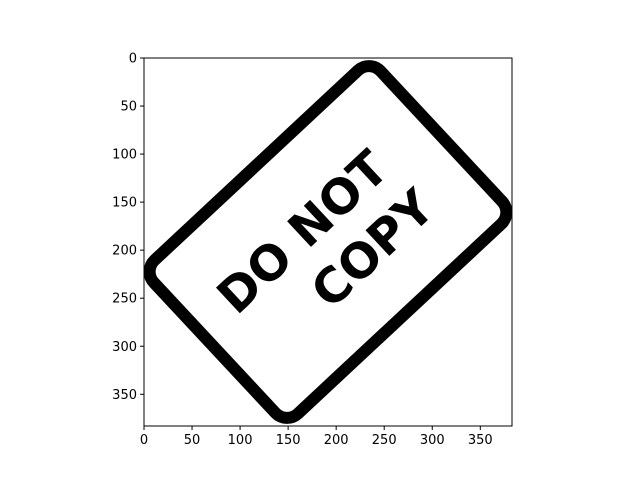 The width and height of the screenshot is (640, 480). Describe the element at coordinates (384, 440) in the screenshot. I see `x-tick-label: 250` at that location.